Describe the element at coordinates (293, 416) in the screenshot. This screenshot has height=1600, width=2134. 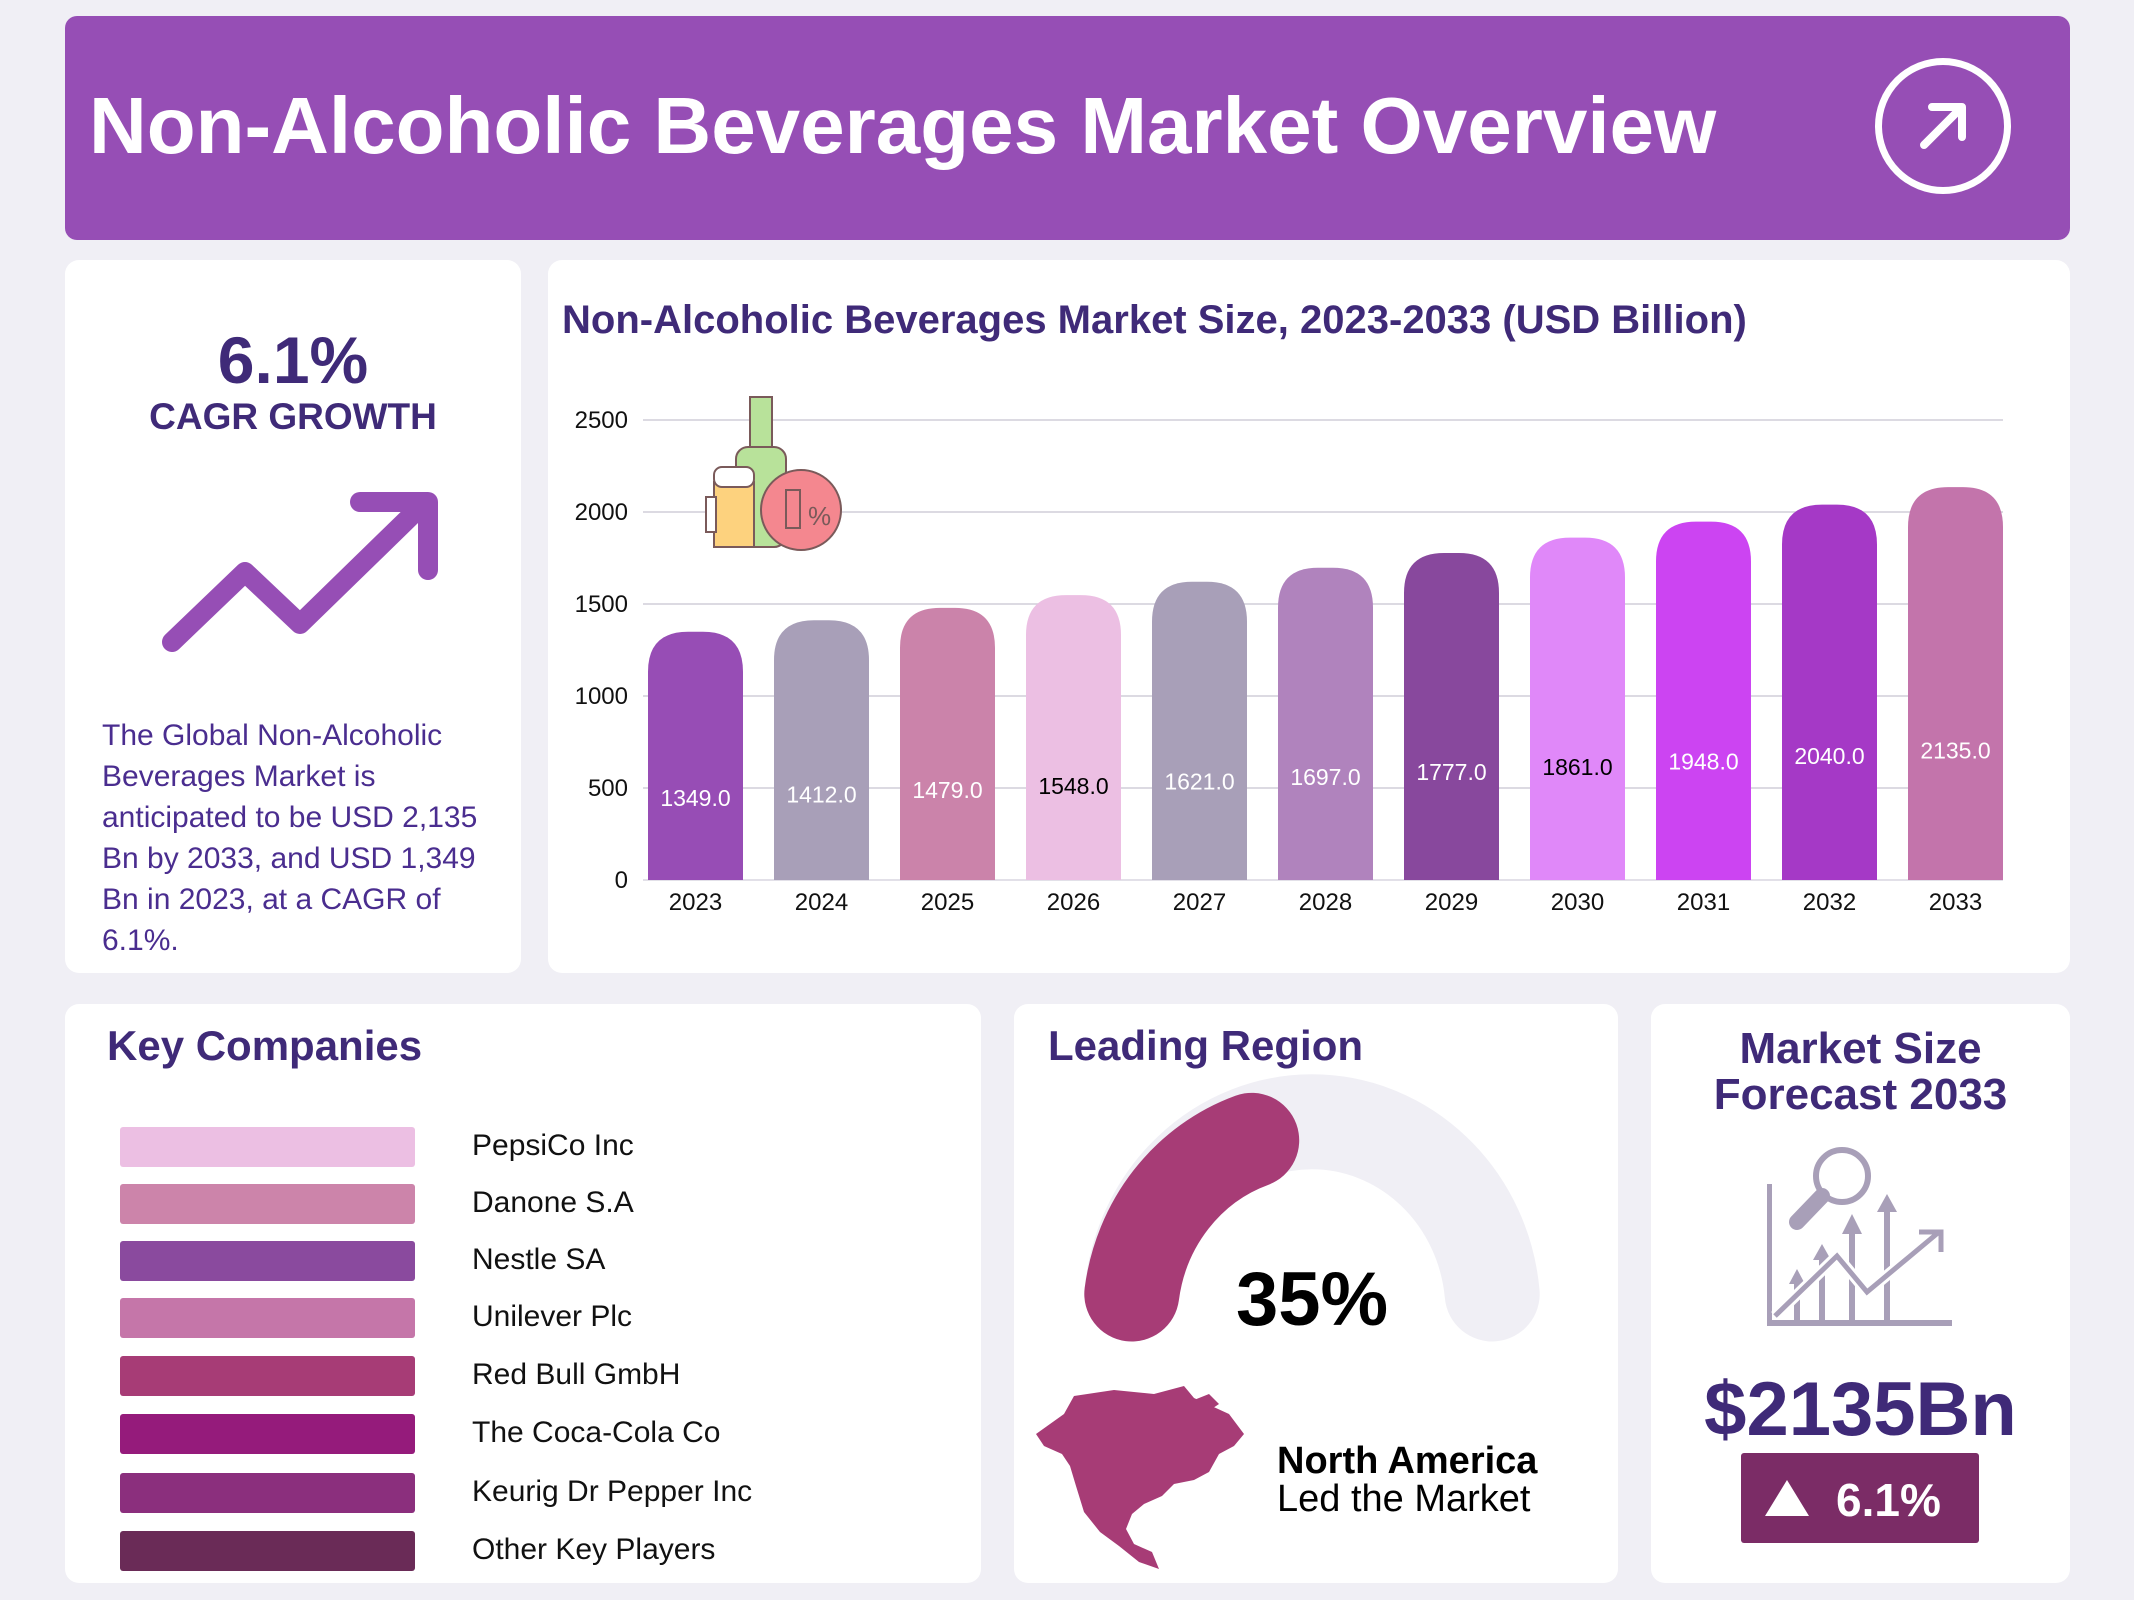
I see `cagr-label: CAGR GROWTH` at that location.